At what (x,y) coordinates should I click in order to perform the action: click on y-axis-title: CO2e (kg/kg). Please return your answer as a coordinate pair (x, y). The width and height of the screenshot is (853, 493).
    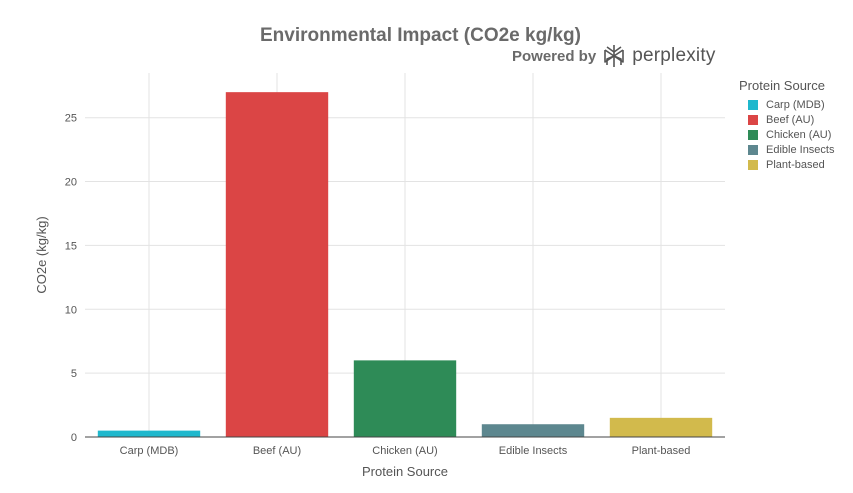
    Looking at the image, I should click on (41, 254).